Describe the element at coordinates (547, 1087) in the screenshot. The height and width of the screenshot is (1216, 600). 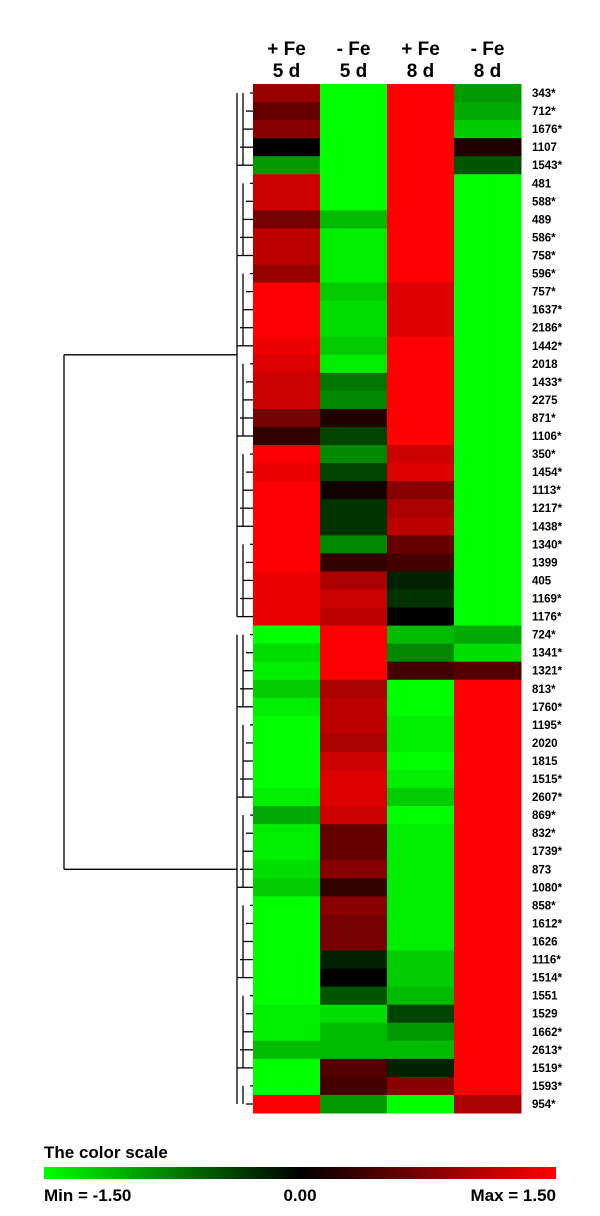
I see `row-label: 1593*` at that location.